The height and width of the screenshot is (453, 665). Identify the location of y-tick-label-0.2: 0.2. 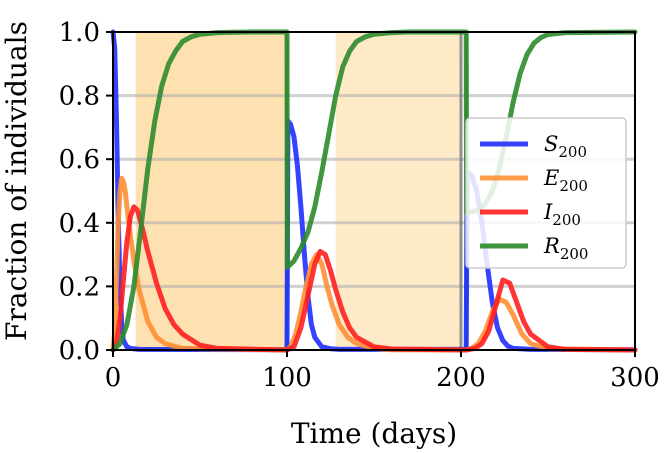
(79, 287).